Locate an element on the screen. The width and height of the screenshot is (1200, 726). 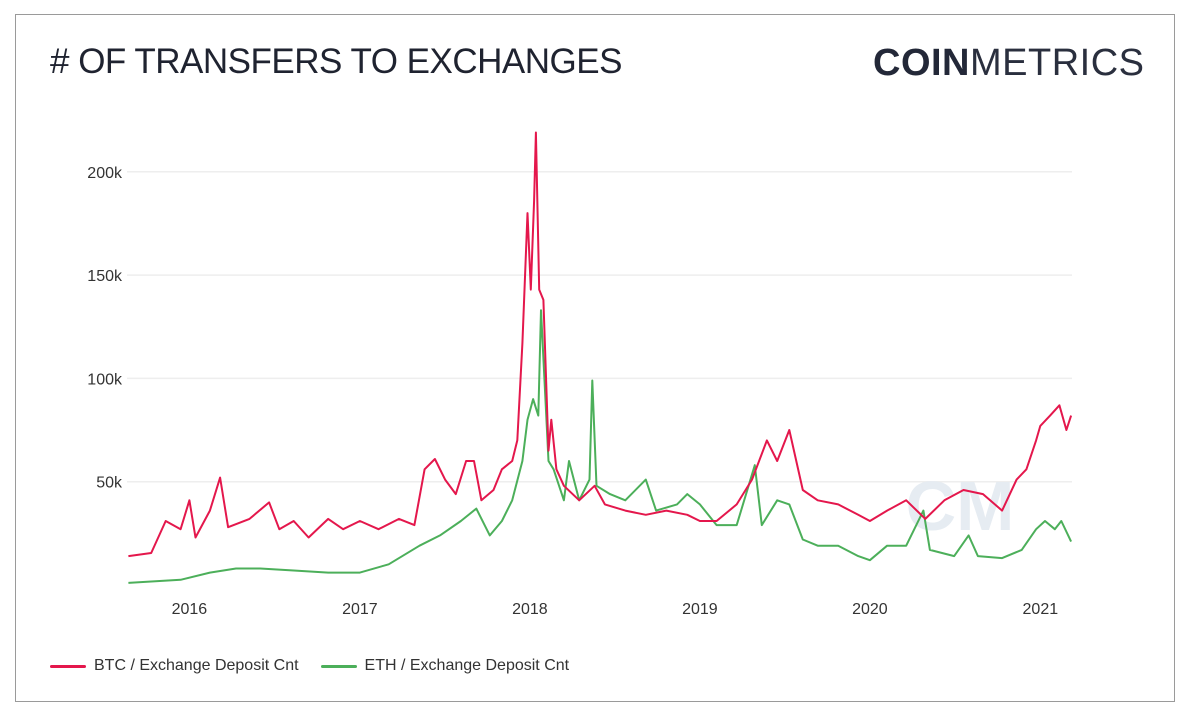
legend-label-btc: BTC / Exchange Deposit Cnt is located at coordinates (196, 665).